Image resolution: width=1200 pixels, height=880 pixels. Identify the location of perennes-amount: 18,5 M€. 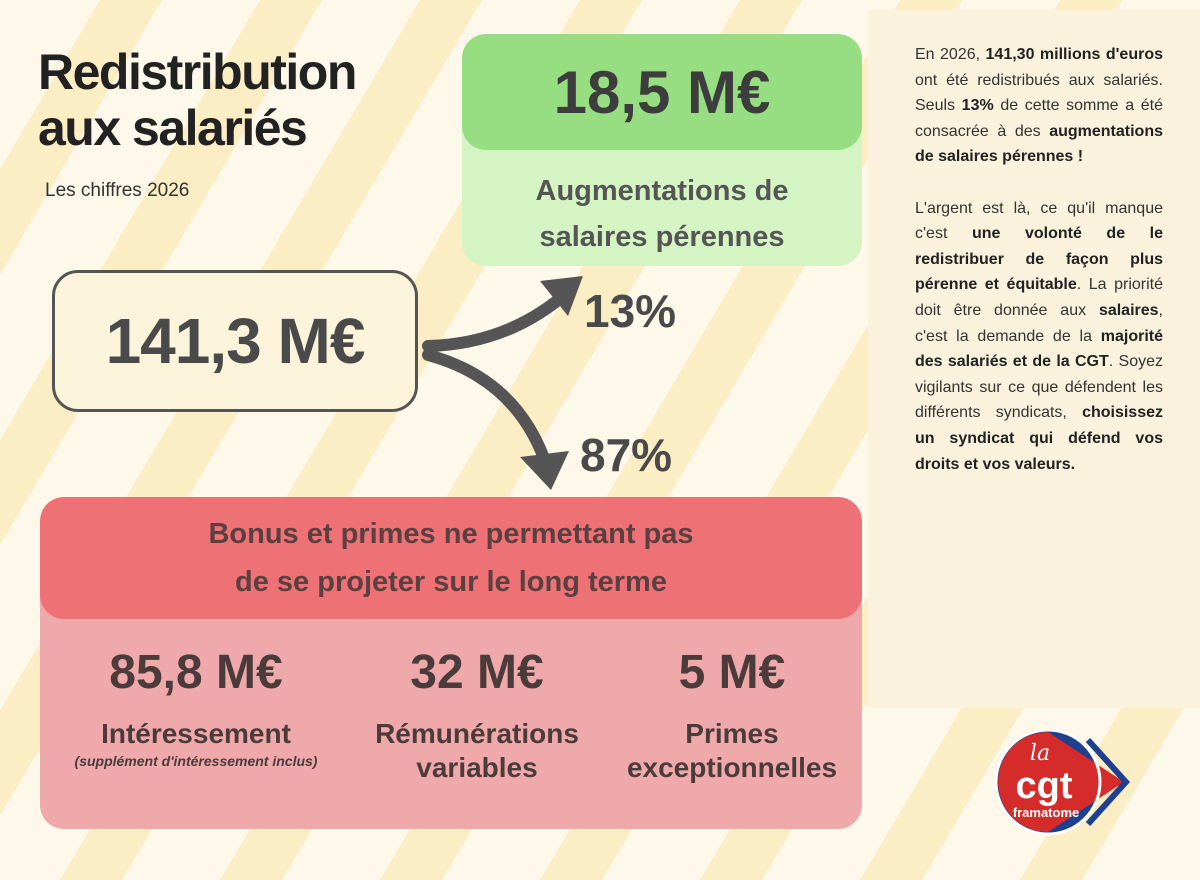
(662, 92).